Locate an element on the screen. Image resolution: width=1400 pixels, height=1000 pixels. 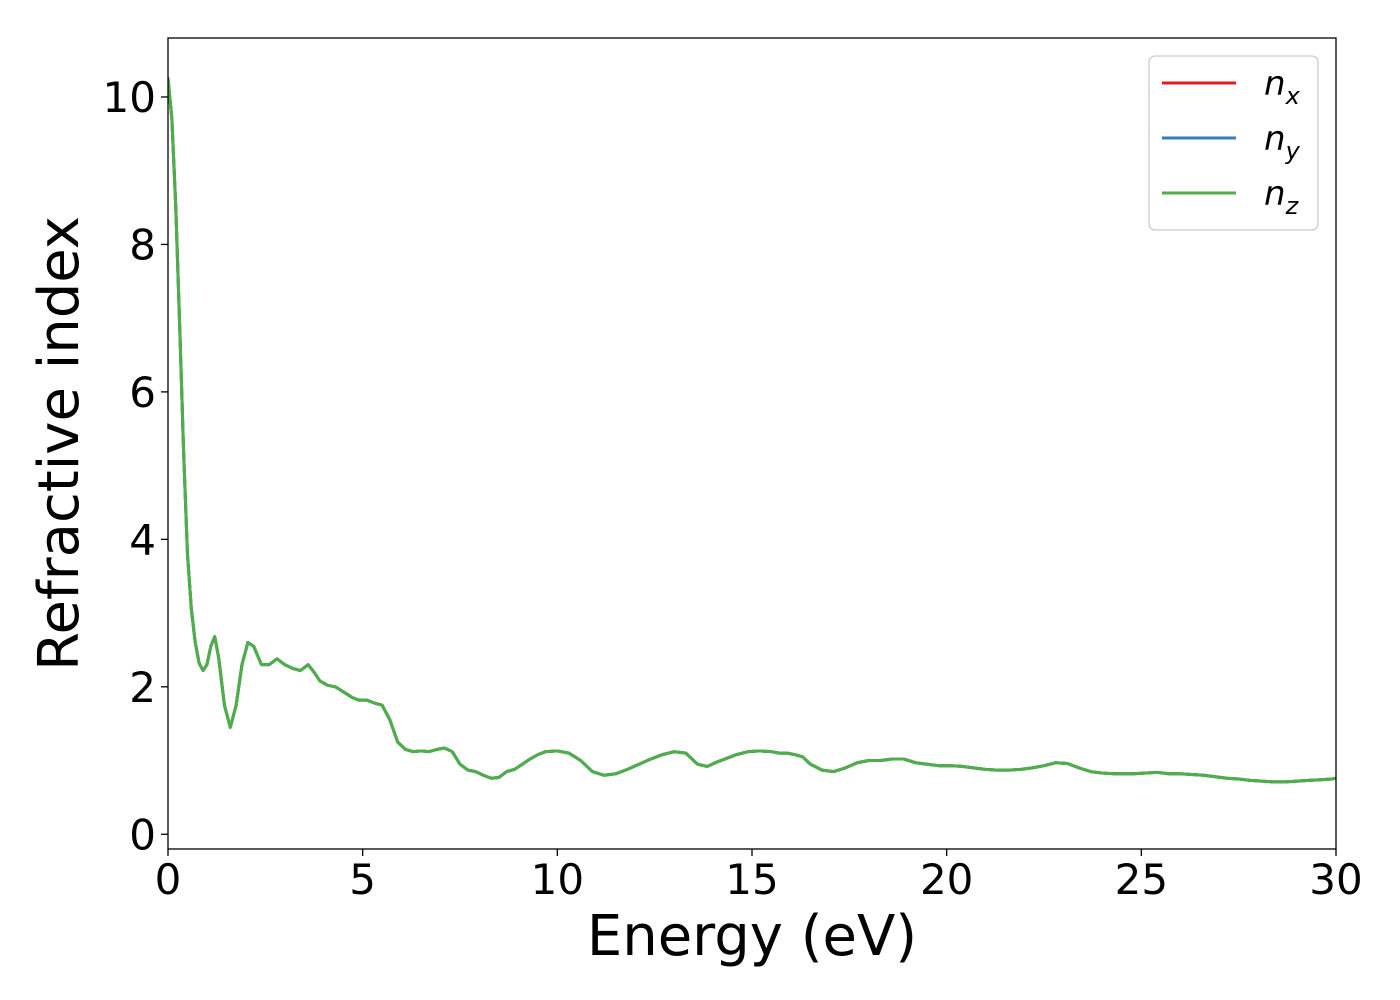
legend-label-ny: ny is located at coordinates (1282, 142).